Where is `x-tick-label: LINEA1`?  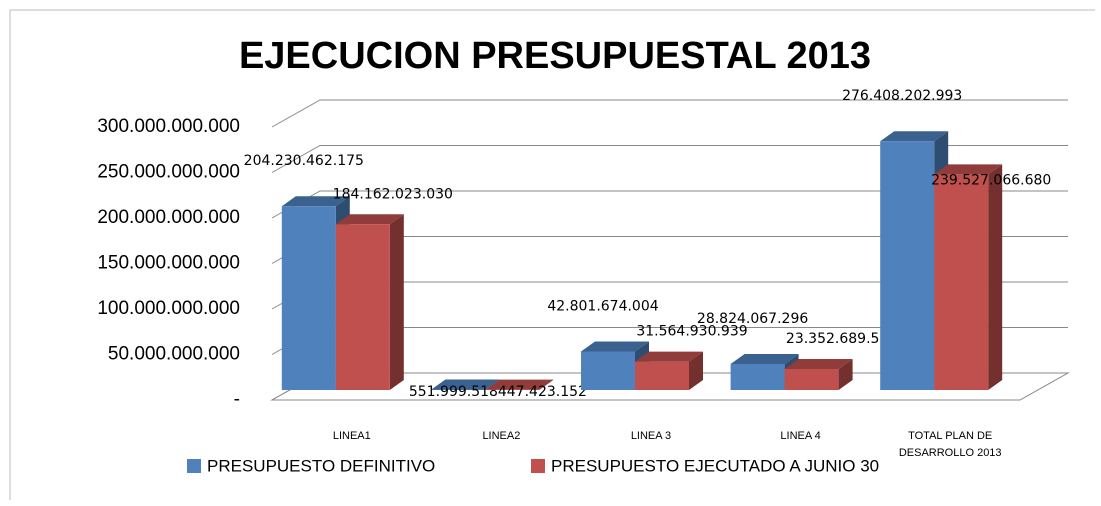
x-tick-label: LINEA1 is located at coordinates (352, 436).